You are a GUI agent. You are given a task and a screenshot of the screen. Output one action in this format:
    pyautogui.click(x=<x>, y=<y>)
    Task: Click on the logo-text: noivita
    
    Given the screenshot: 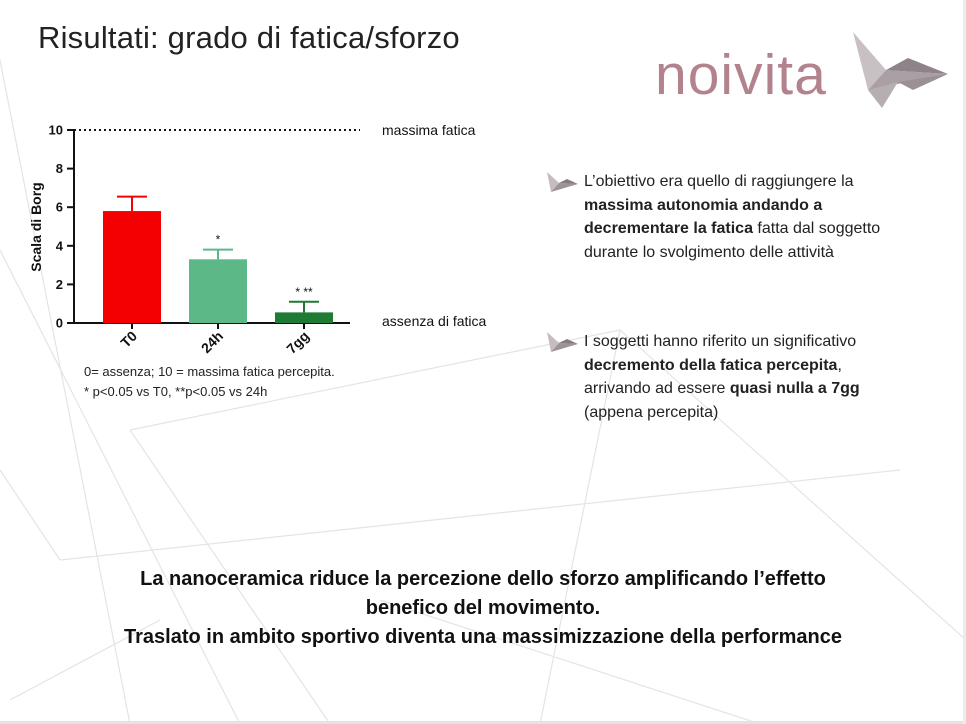 What is the action you would take?
    pyautogui.click(x=741, y=75)
    